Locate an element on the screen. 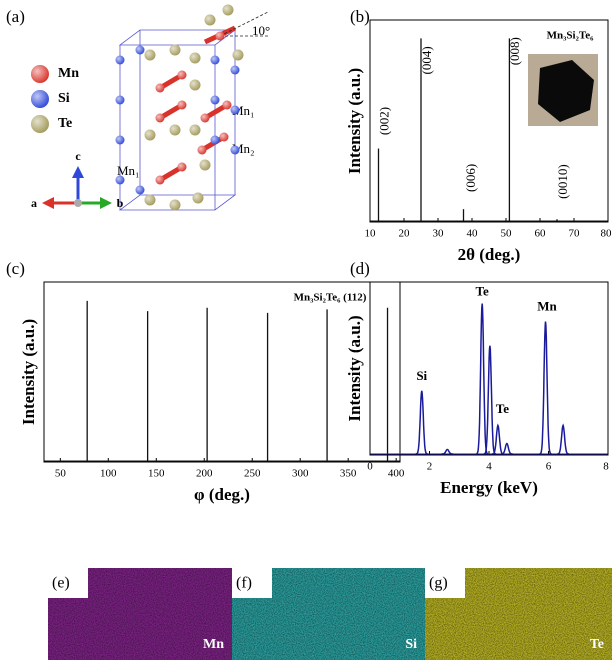 The height and width of the screenshot is (660, 612). x-tick-label: 300 is located at coordinates (300, 474).